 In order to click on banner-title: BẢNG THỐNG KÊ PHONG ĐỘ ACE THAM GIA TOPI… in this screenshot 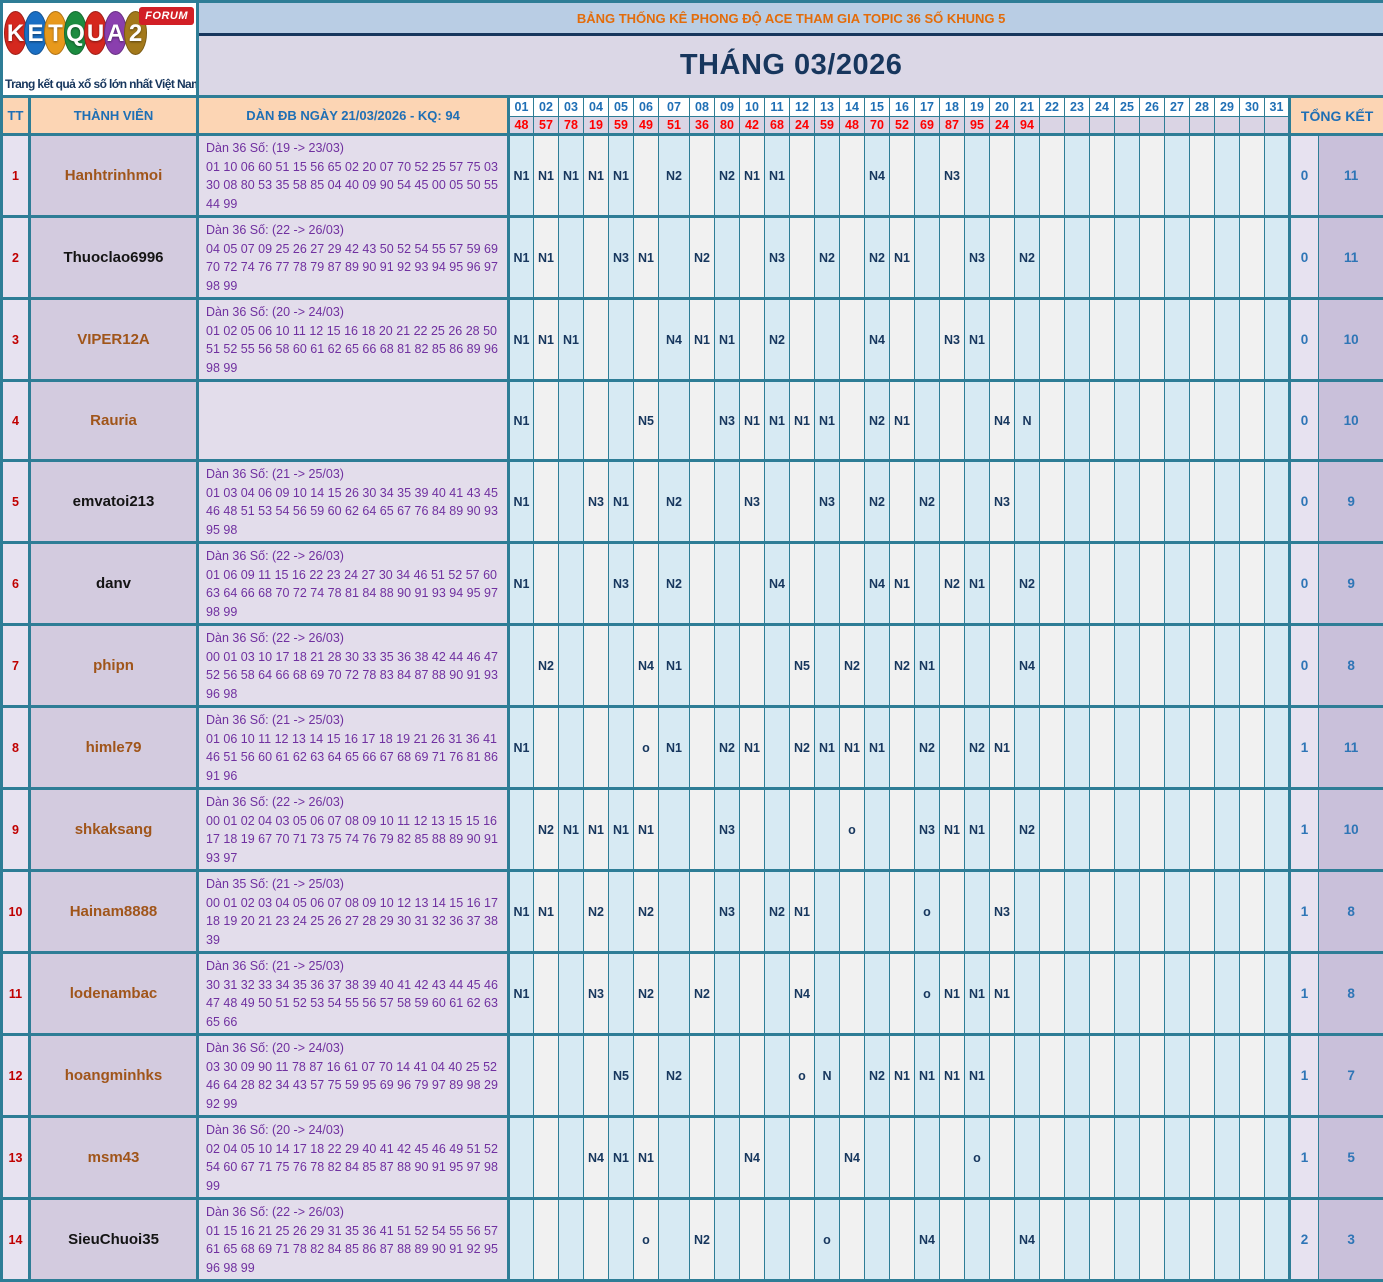, I will do `click(790, 18)`.